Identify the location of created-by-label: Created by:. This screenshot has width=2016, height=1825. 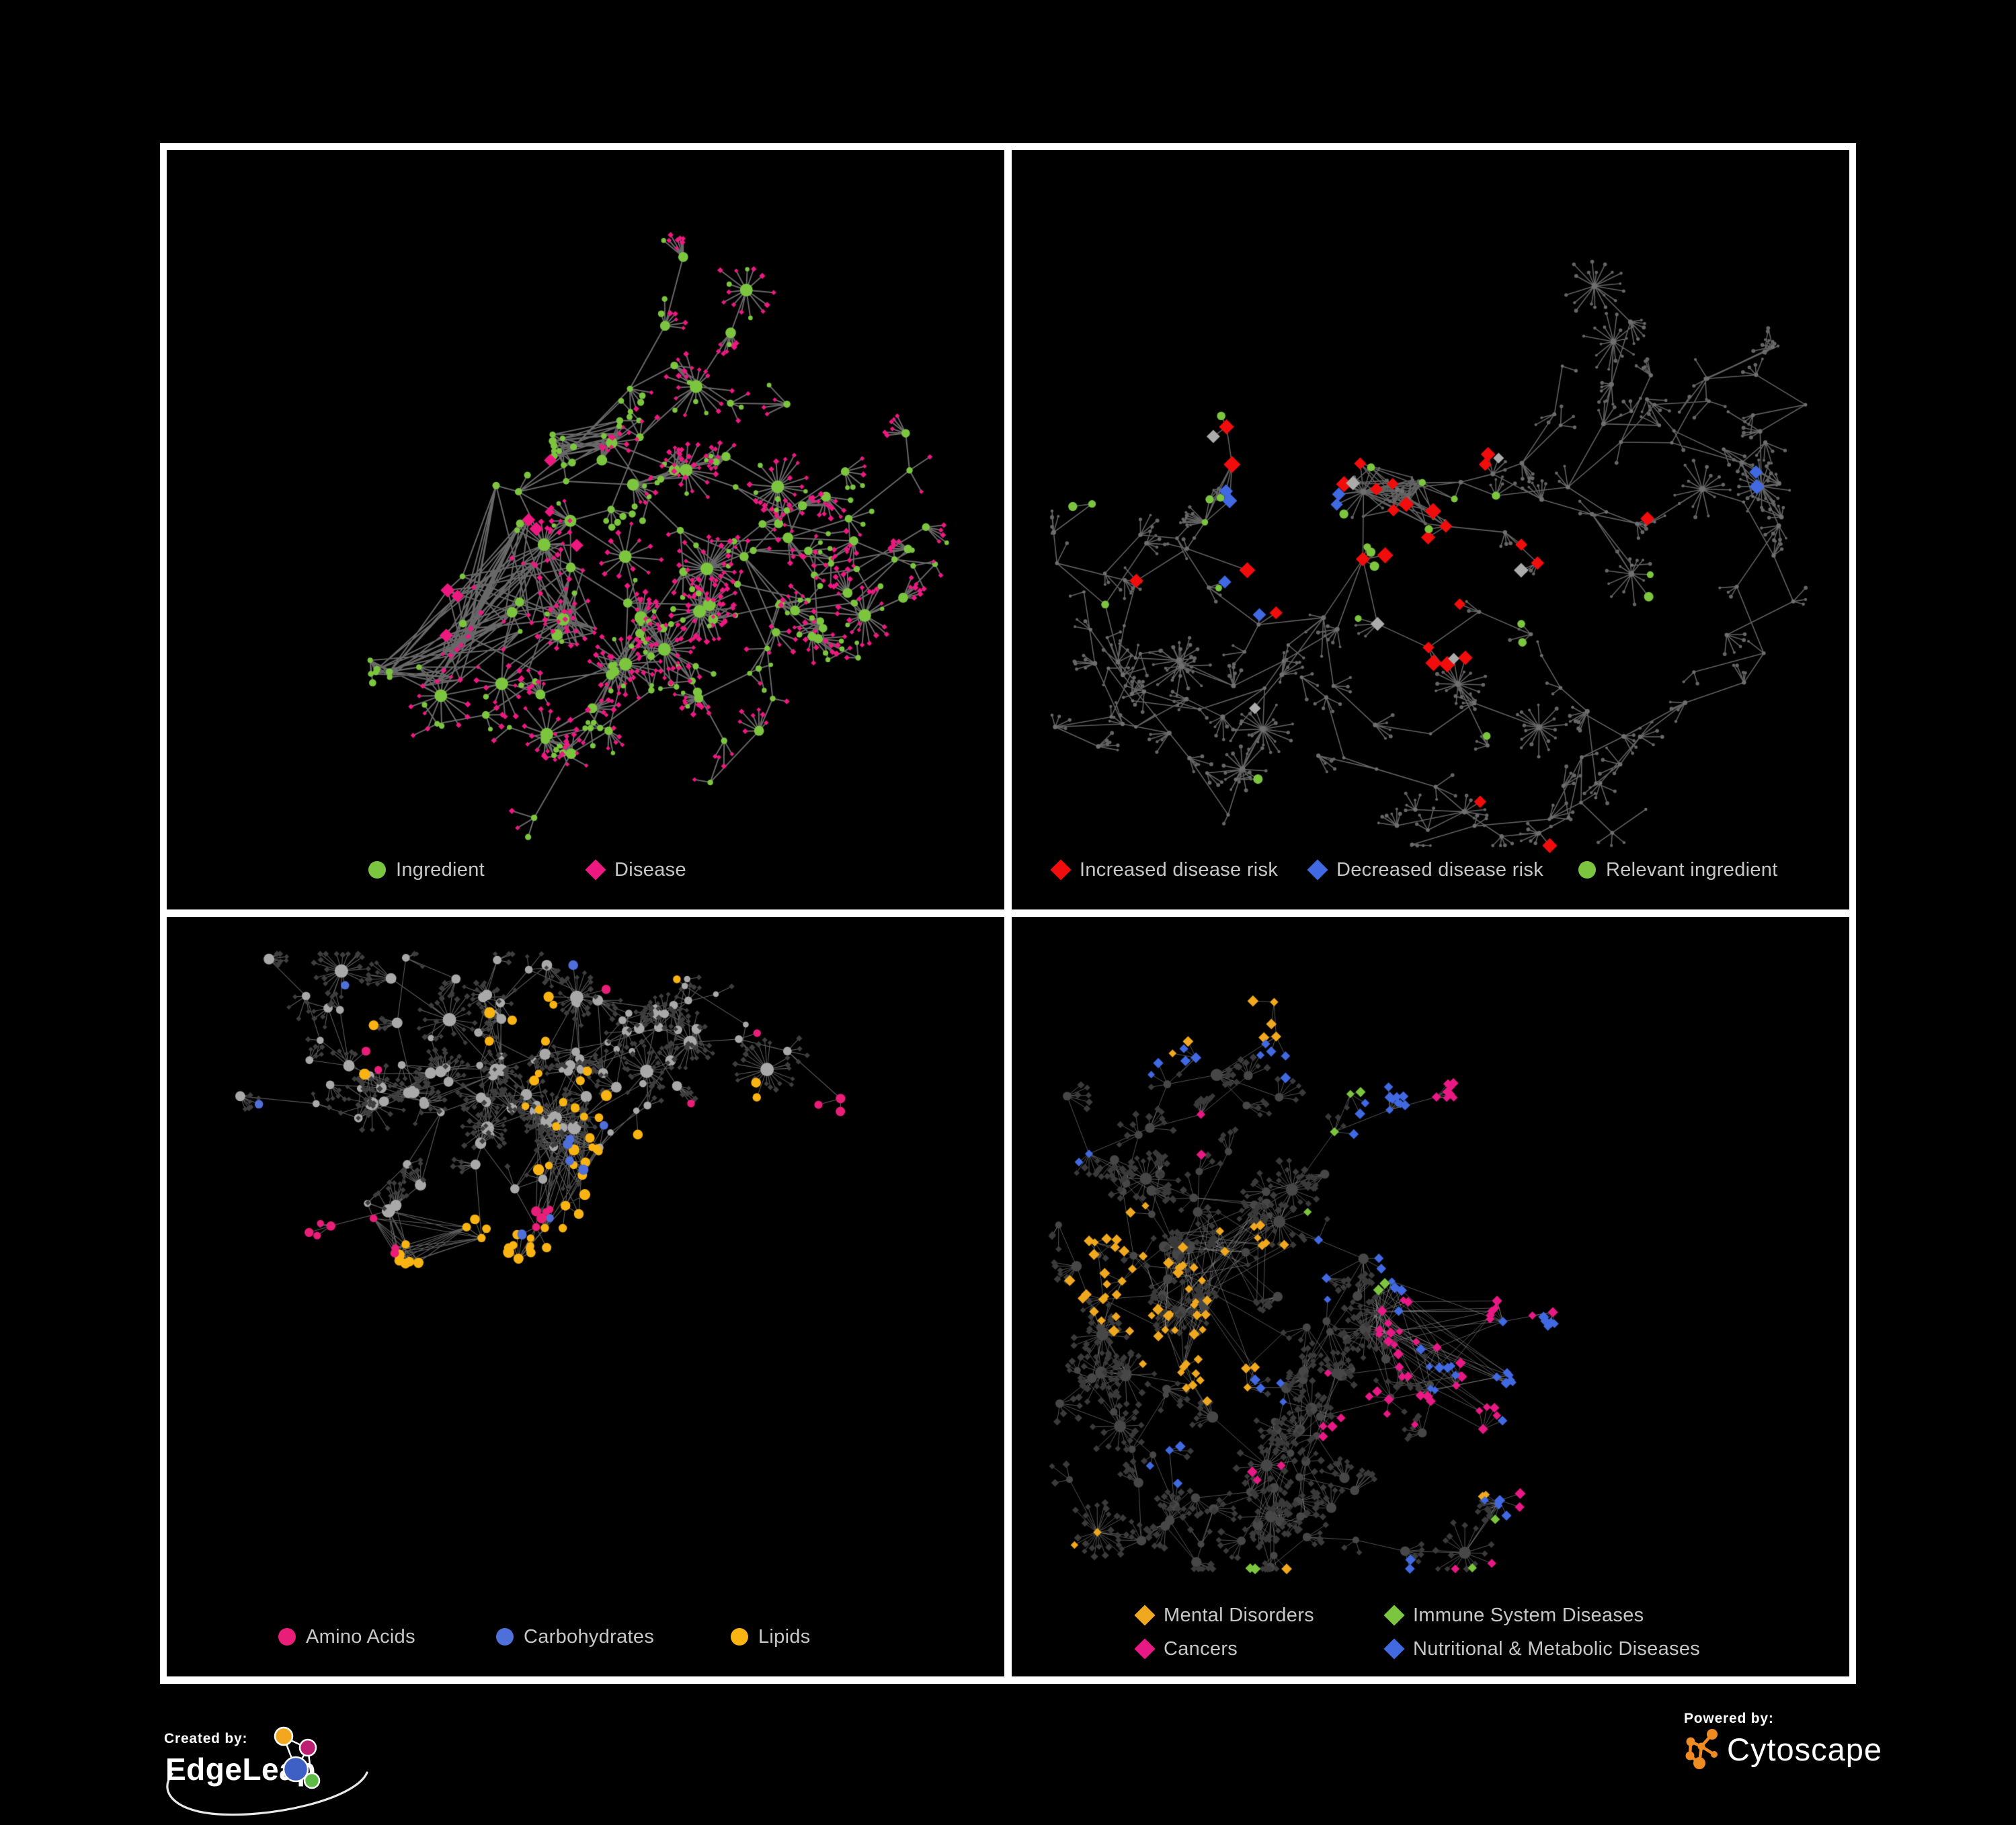
(206, 1738).